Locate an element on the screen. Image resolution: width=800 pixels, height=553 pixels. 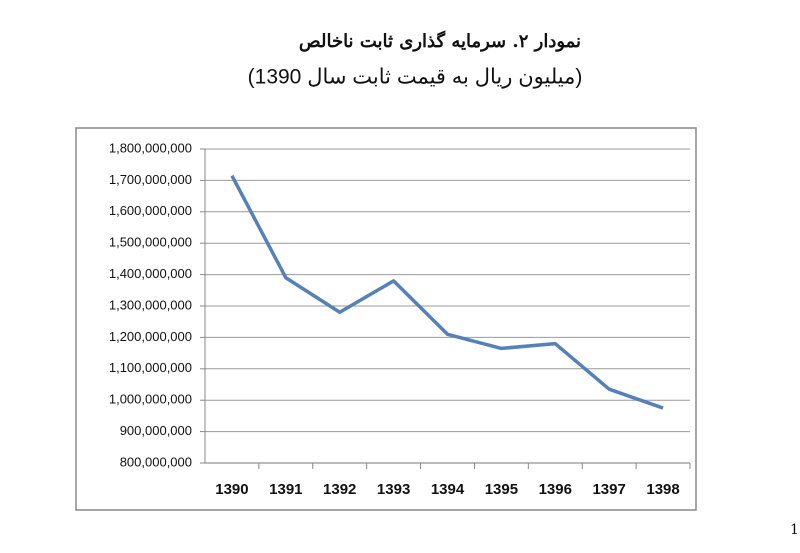
y-tick-label: 1,000,000,000 is located at coordinates (150, 399).